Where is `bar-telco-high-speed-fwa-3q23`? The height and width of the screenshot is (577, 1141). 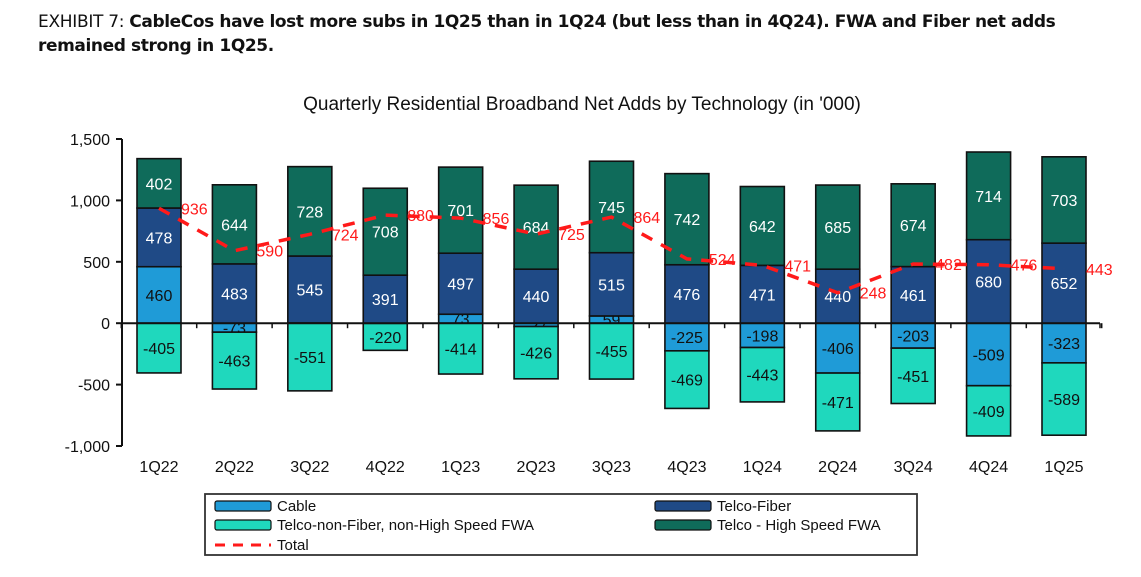 bar-telco-high-speed-fwa-3q23 is located at coordinates (611, 207).